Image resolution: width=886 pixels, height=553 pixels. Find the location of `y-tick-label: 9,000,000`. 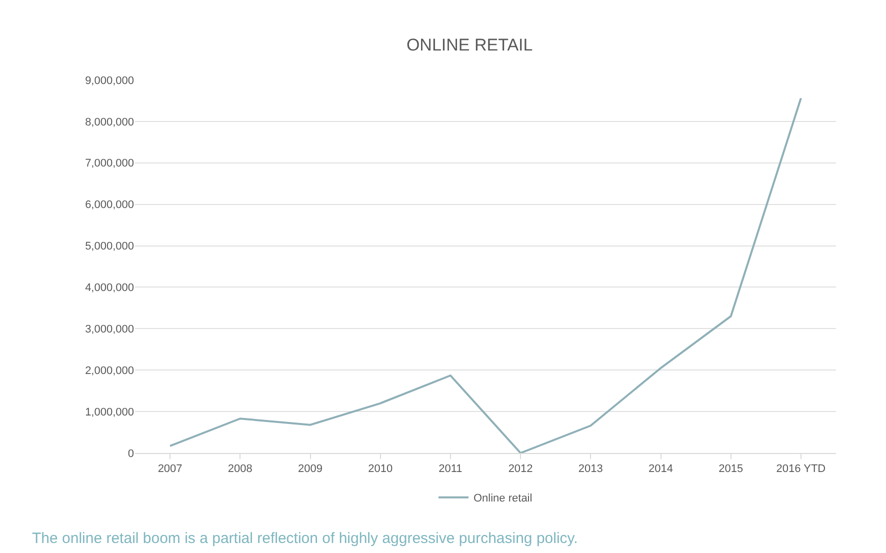

y-tick-label: 9,000,000 is located at coordinates (109, 80).